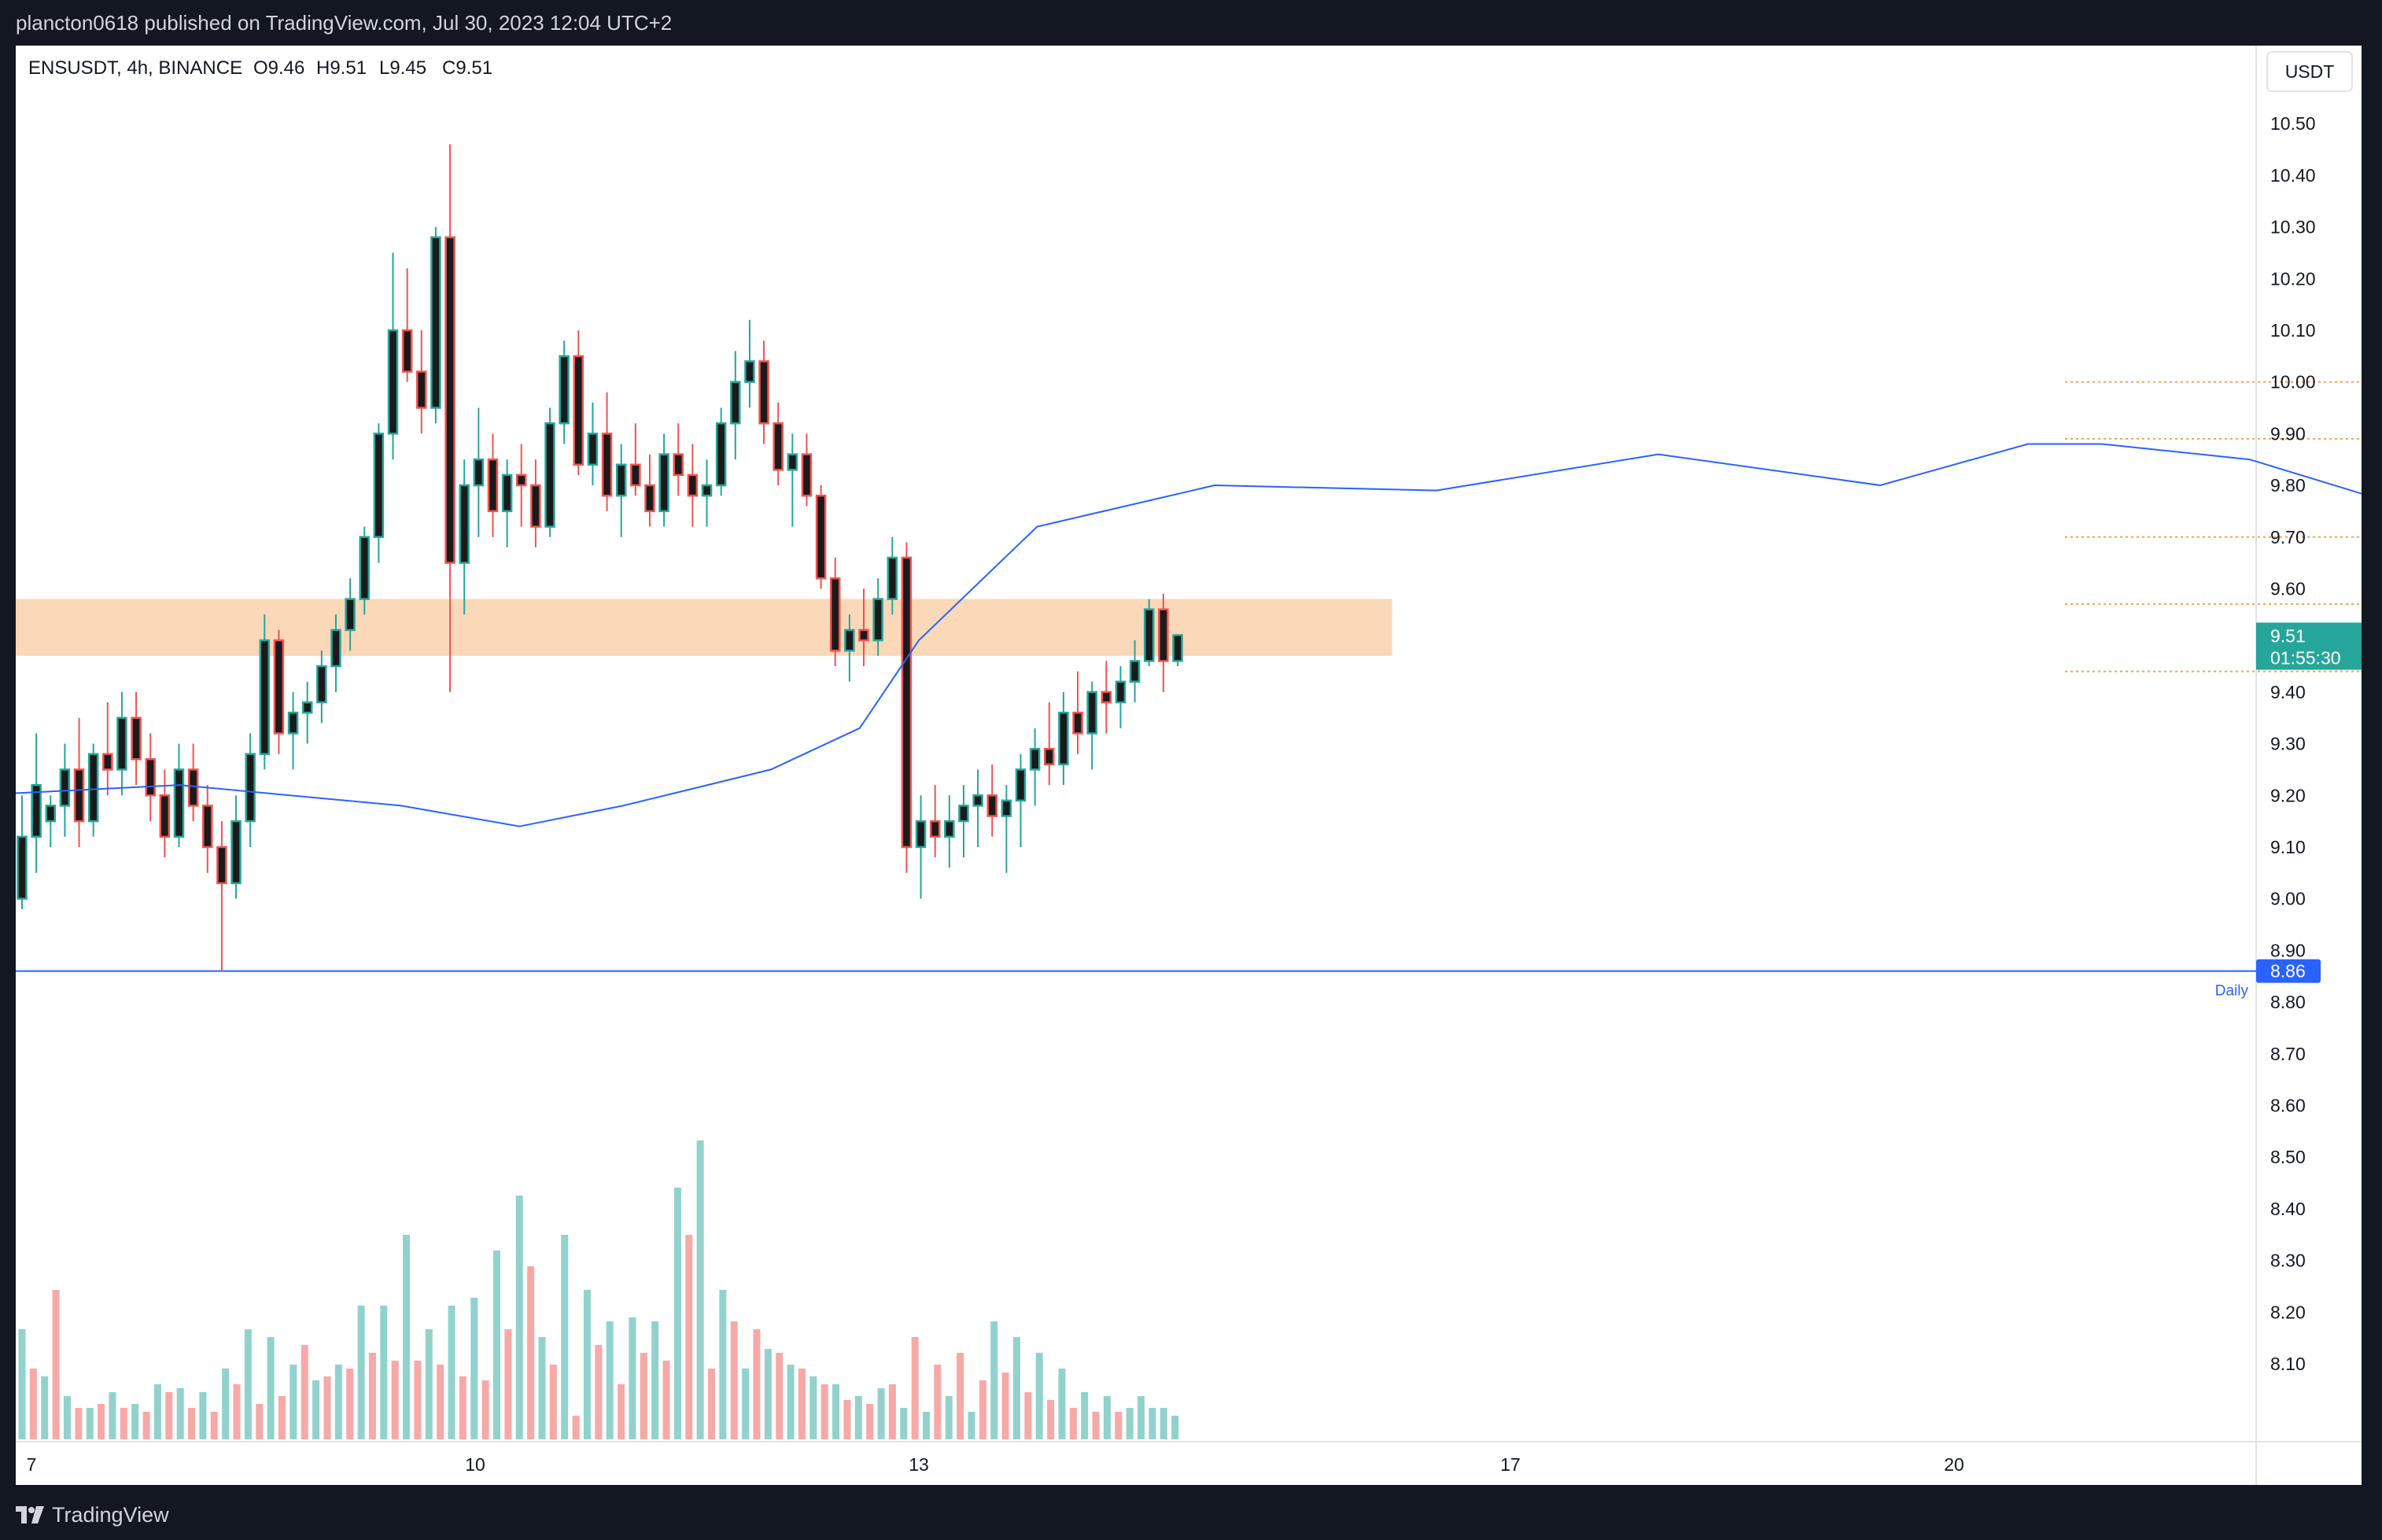 This screenshot has height=1540, width=2382. What do you see at coordinates (2288, 1105) in the screenshot?
I see `price-tick: 8.60` at bounding box center [2288, 1105].